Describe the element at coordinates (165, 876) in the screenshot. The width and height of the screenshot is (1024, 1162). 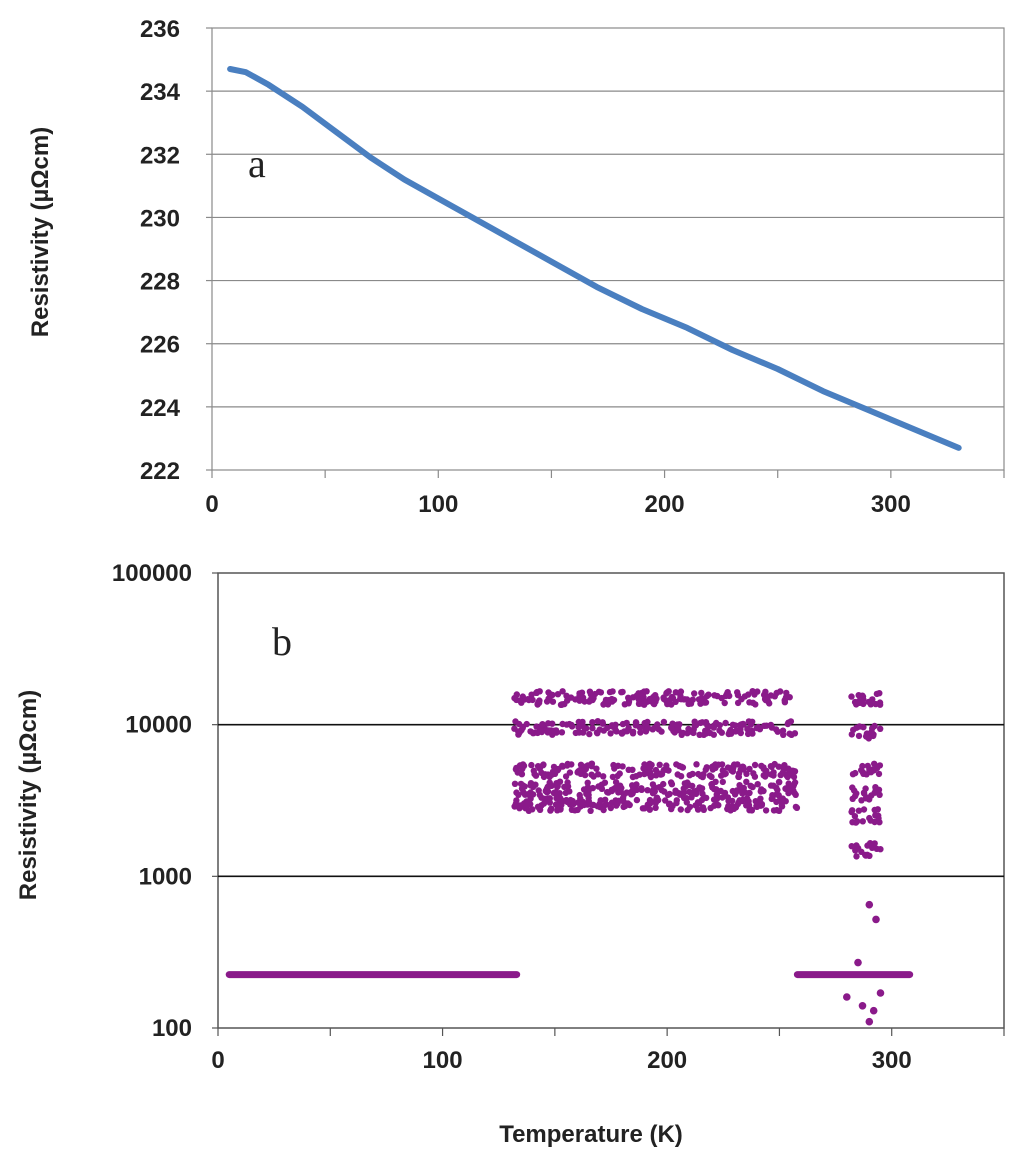
I see `y-tick-label-b: 1000` at that location.